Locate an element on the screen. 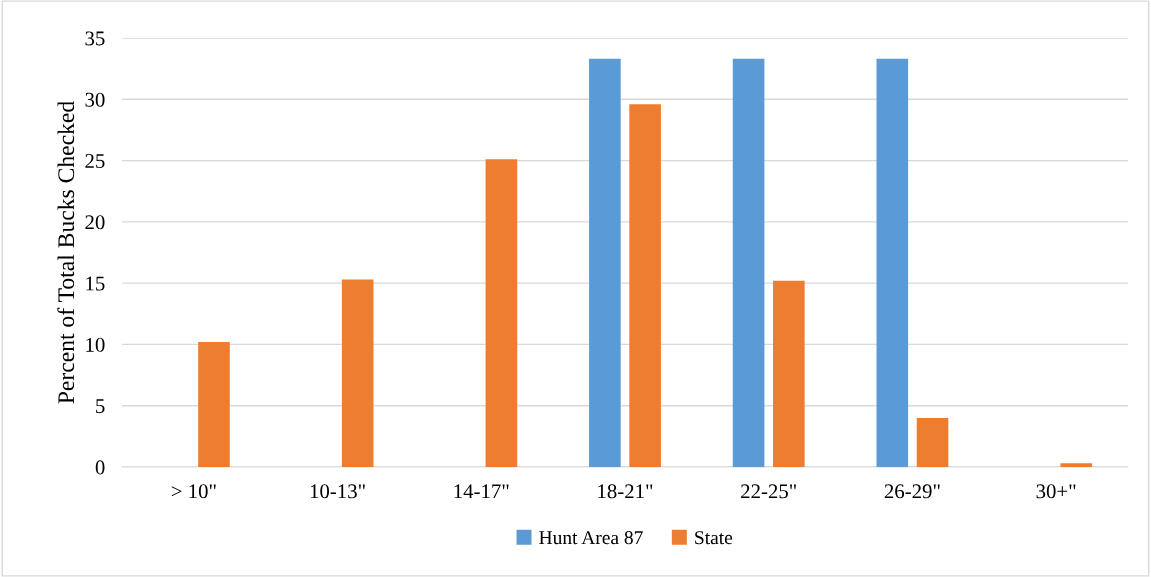 Image resolution: width=1151 pixels, height=577 pixels. x-tick-label: 14-17" is located at coordinates (481, 491).